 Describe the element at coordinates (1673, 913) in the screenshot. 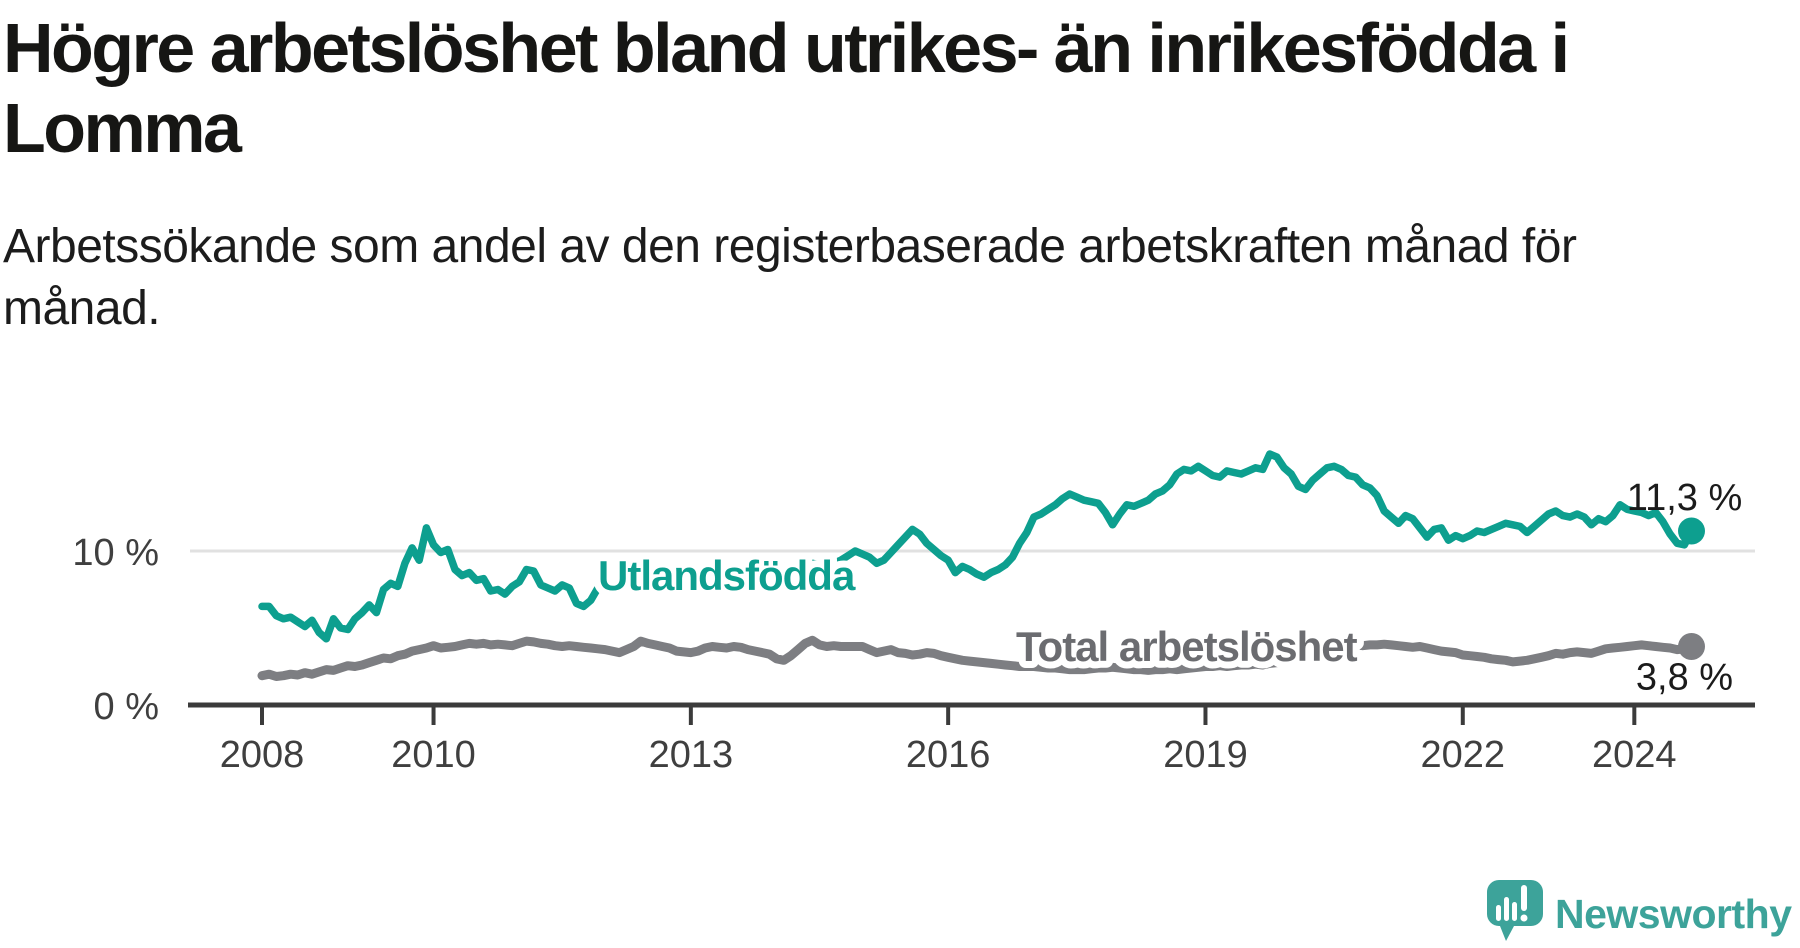

I see `newsworthy-logo-text: Newsworthy` at that location.